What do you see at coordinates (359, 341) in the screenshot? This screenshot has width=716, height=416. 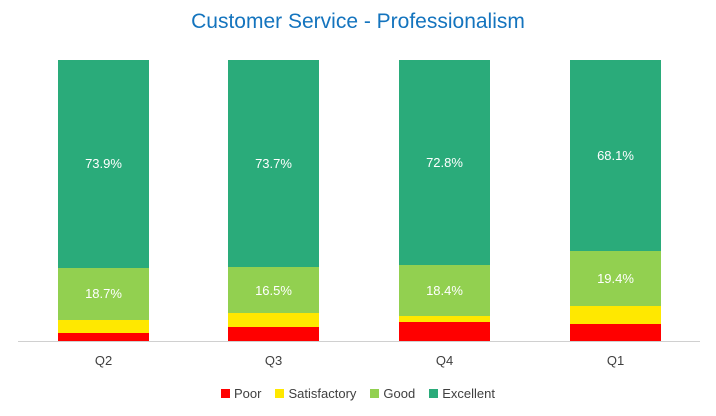 I see `x-axis-line` at bounding box center [359, 341].